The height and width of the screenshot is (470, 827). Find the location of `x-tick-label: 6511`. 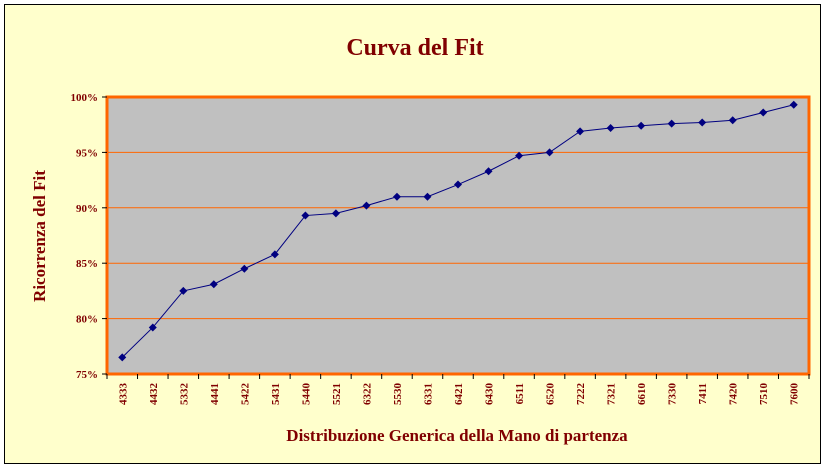

x-tick-label: 6511 is located at coordinates (520, 393).